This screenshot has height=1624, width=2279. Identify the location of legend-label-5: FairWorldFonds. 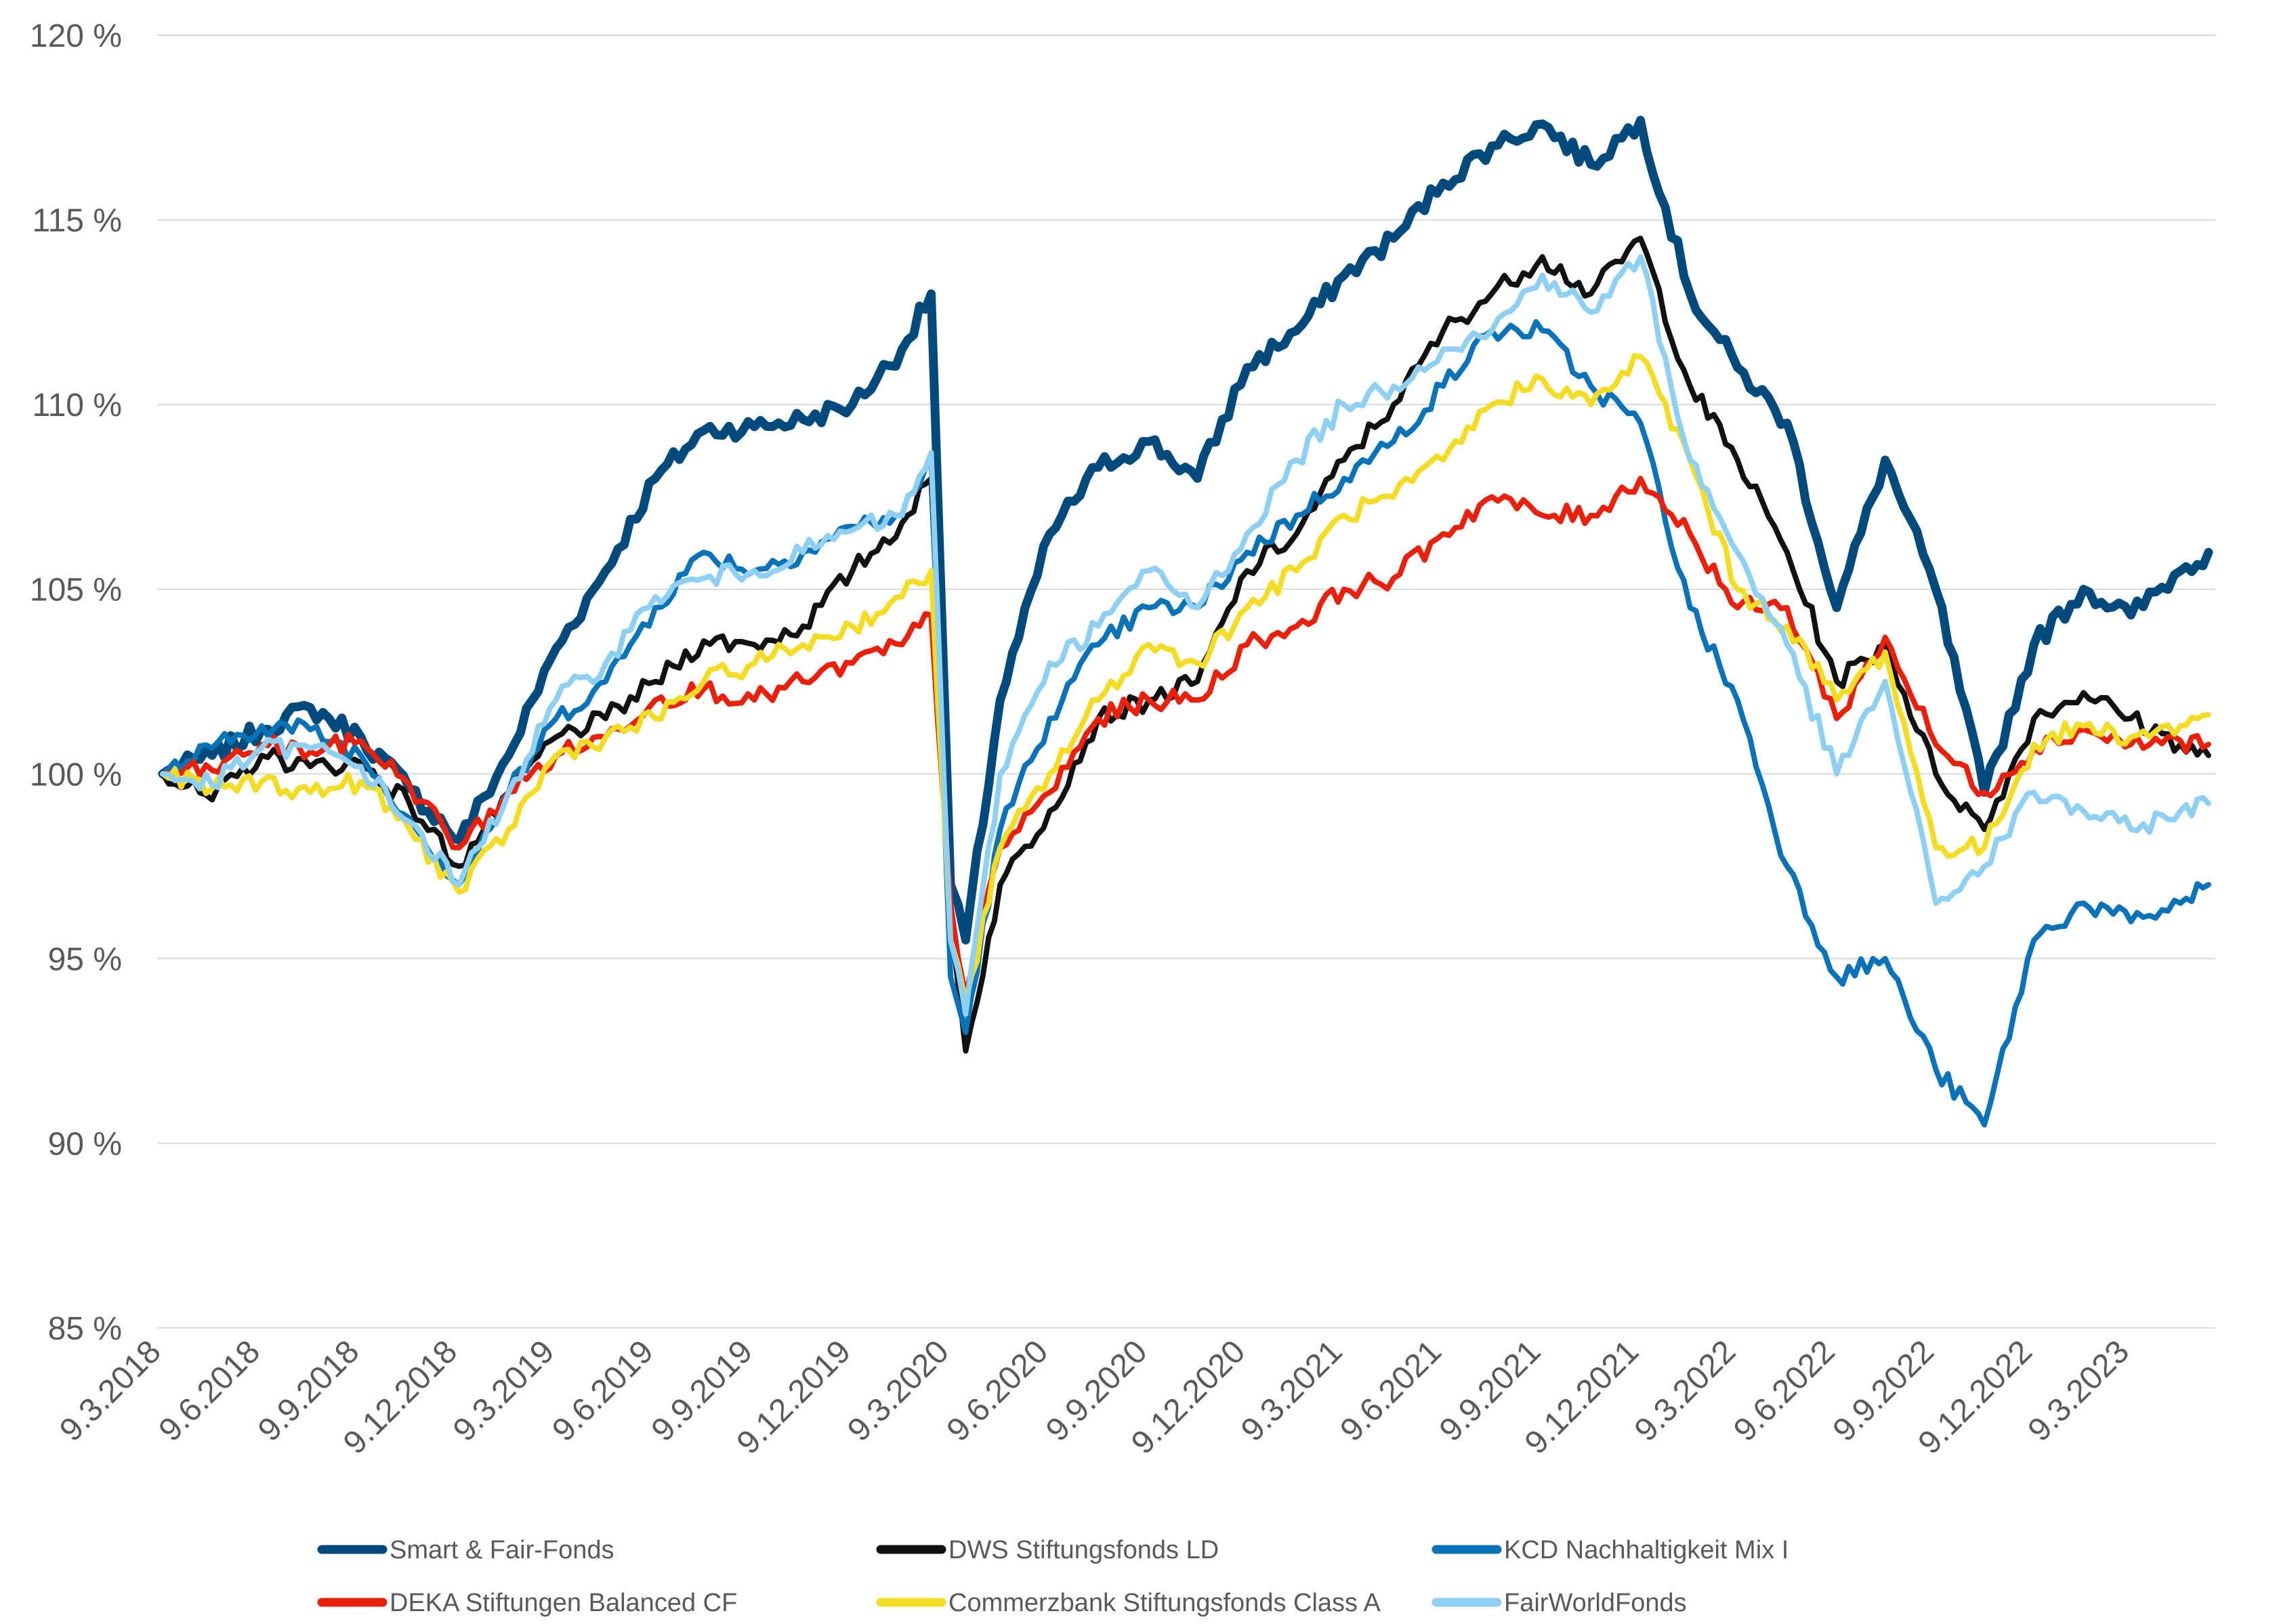
(1595, 1603).